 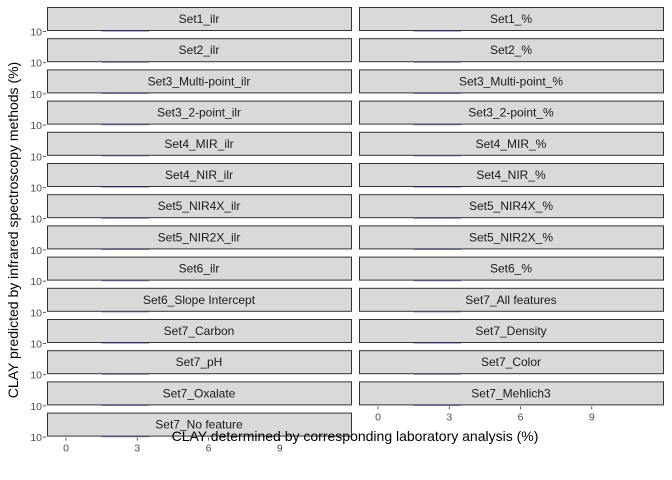 I want to click on facet-panel: Set7_Density, so click(x=511, y=331).